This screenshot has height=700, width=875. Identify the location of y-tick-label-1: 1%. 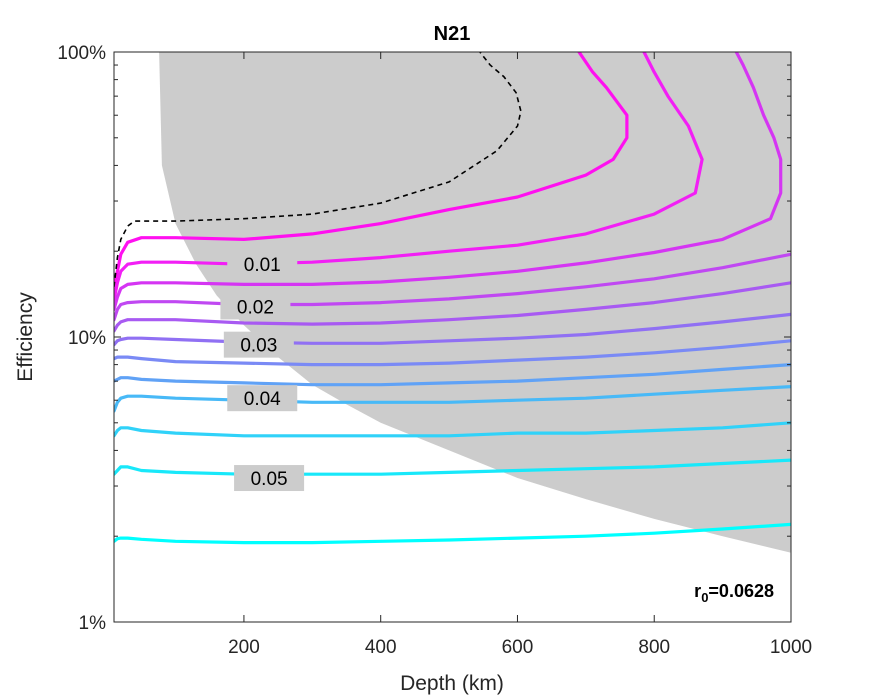
(93, 623).